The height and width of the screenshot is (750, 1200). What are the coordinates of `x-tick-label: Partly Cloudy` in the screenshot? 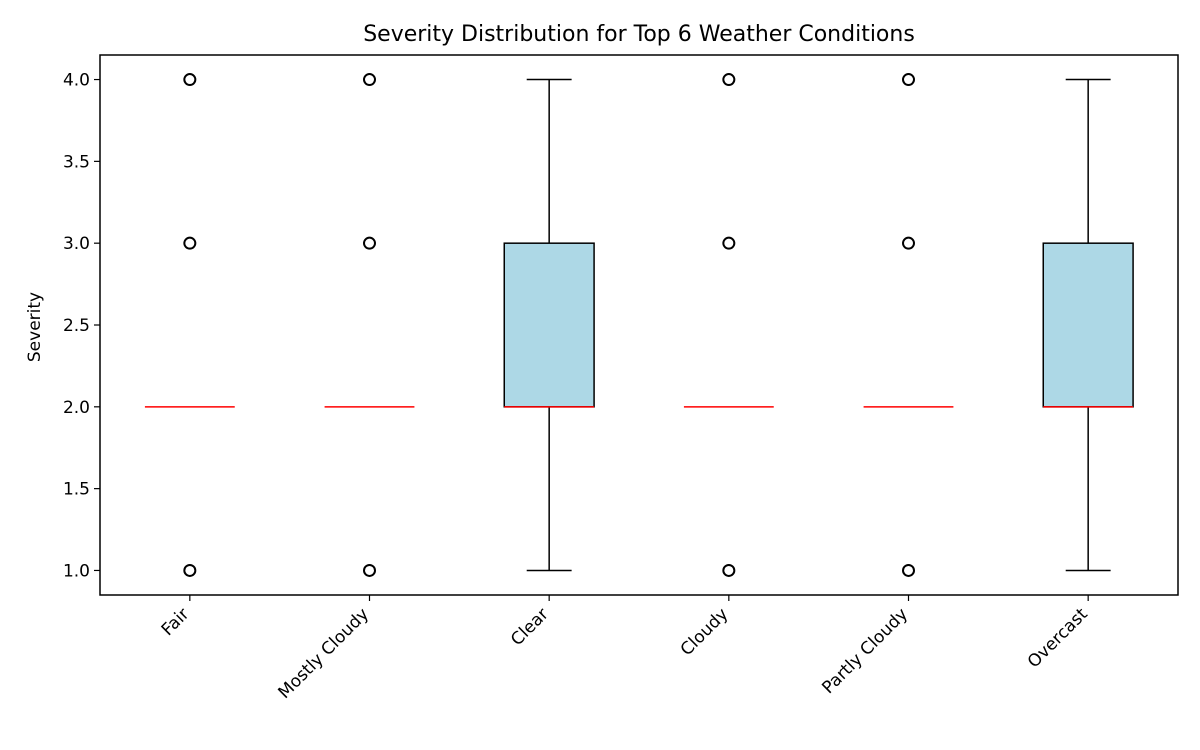 It's located at (865, 651).